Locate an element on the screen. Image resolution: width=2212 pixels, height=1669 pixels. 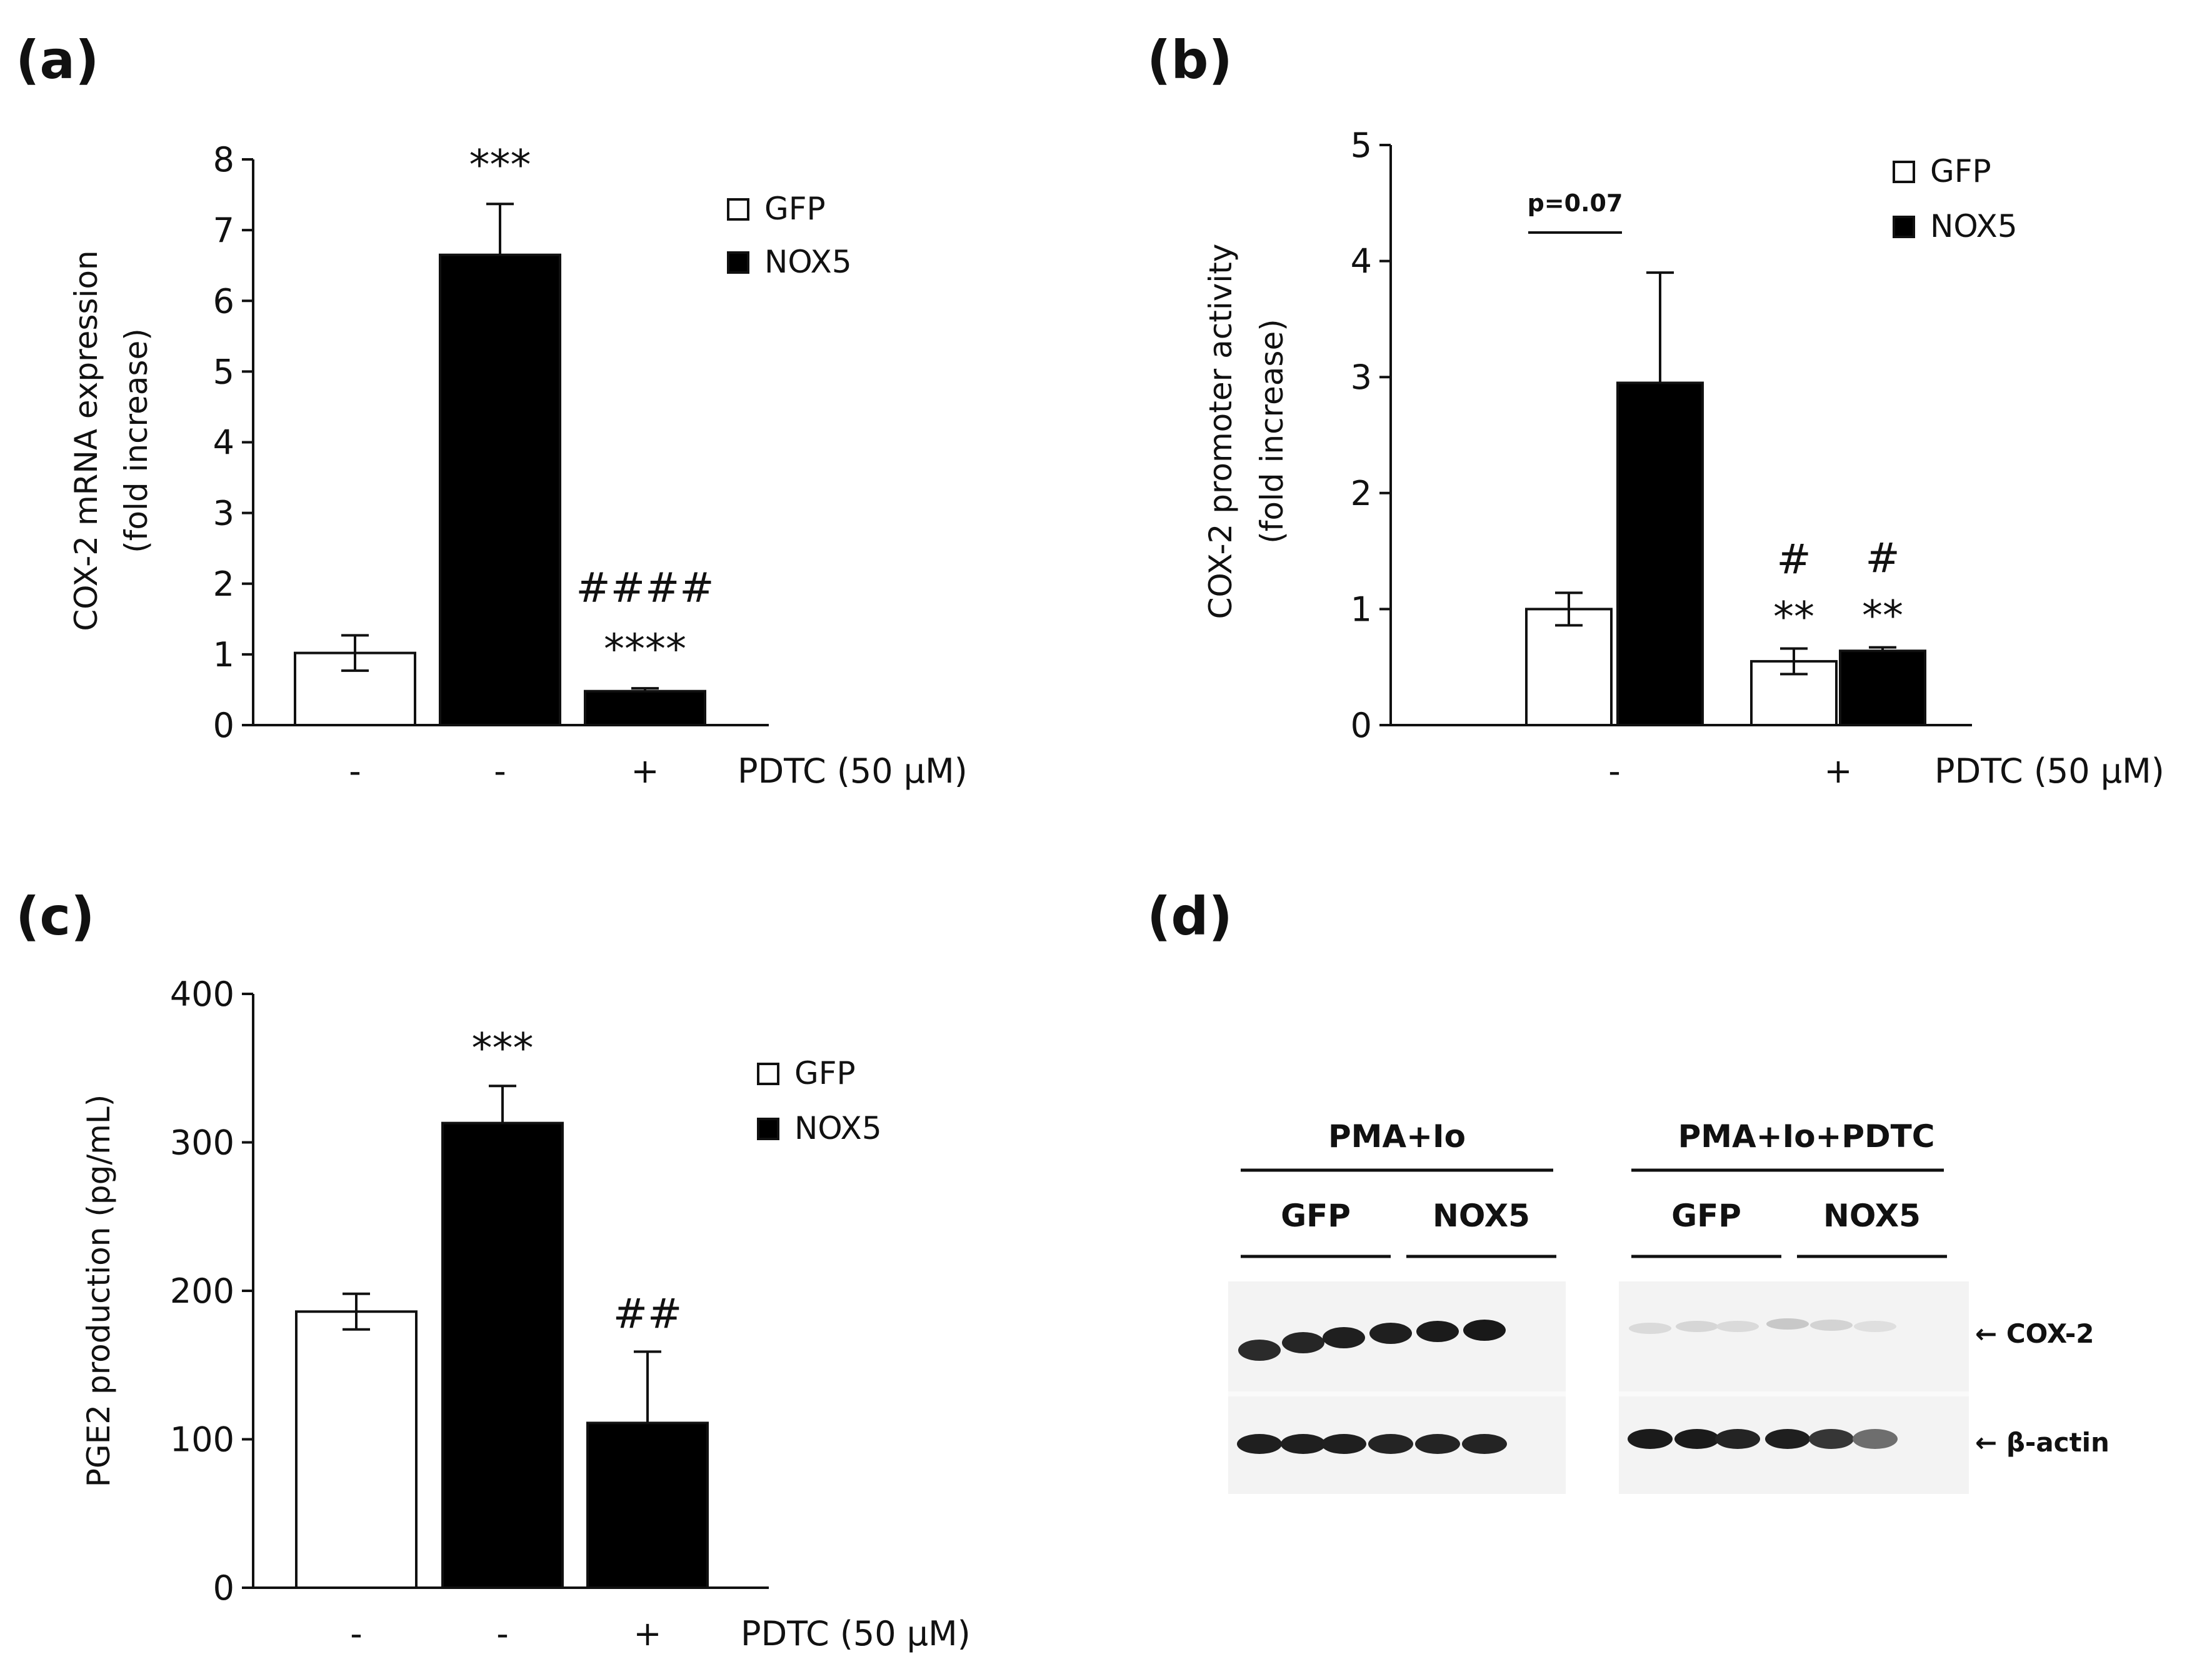
blot-lane-gfp-2: GFP is located at coordinates (1706, 1216).